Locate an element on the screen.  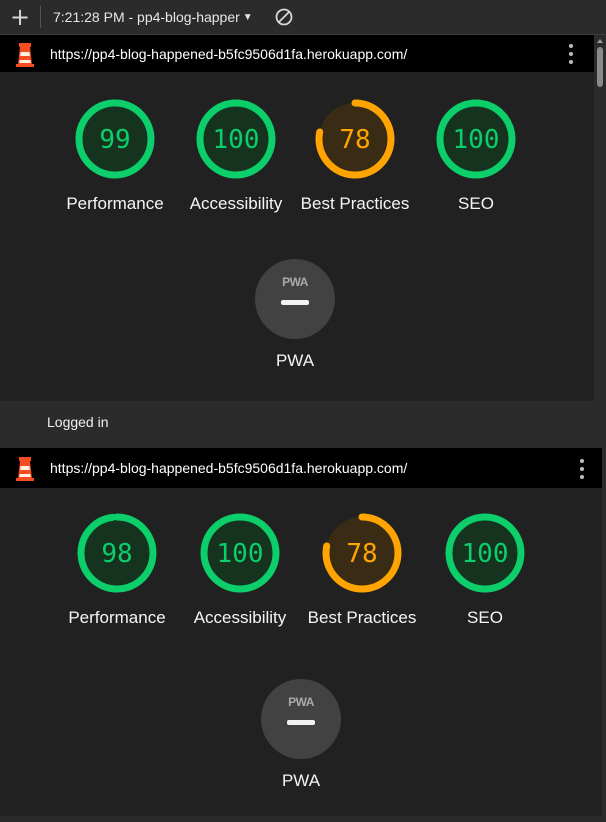
section-title: Logged in is located at coordinates (78, 422).